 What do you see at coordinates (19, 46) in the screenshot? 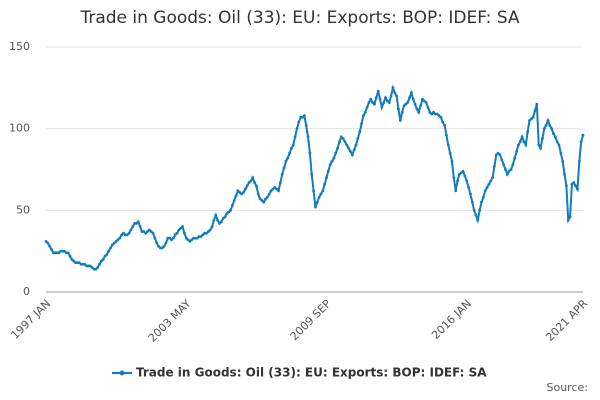
I see `y-tick-label: 150` at bounding box center [19, 46].